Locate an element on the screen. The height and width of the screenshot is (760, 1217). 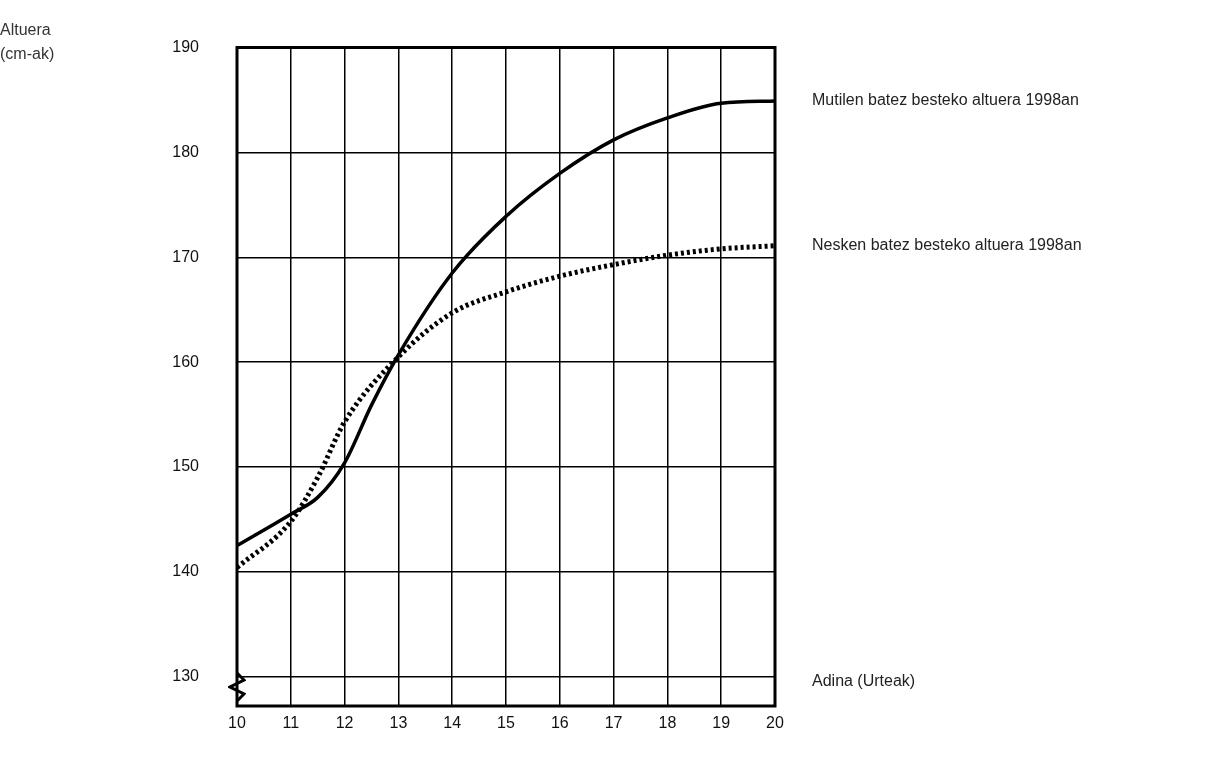
x-tick-label: 10 is located at coordinates (237, 723).